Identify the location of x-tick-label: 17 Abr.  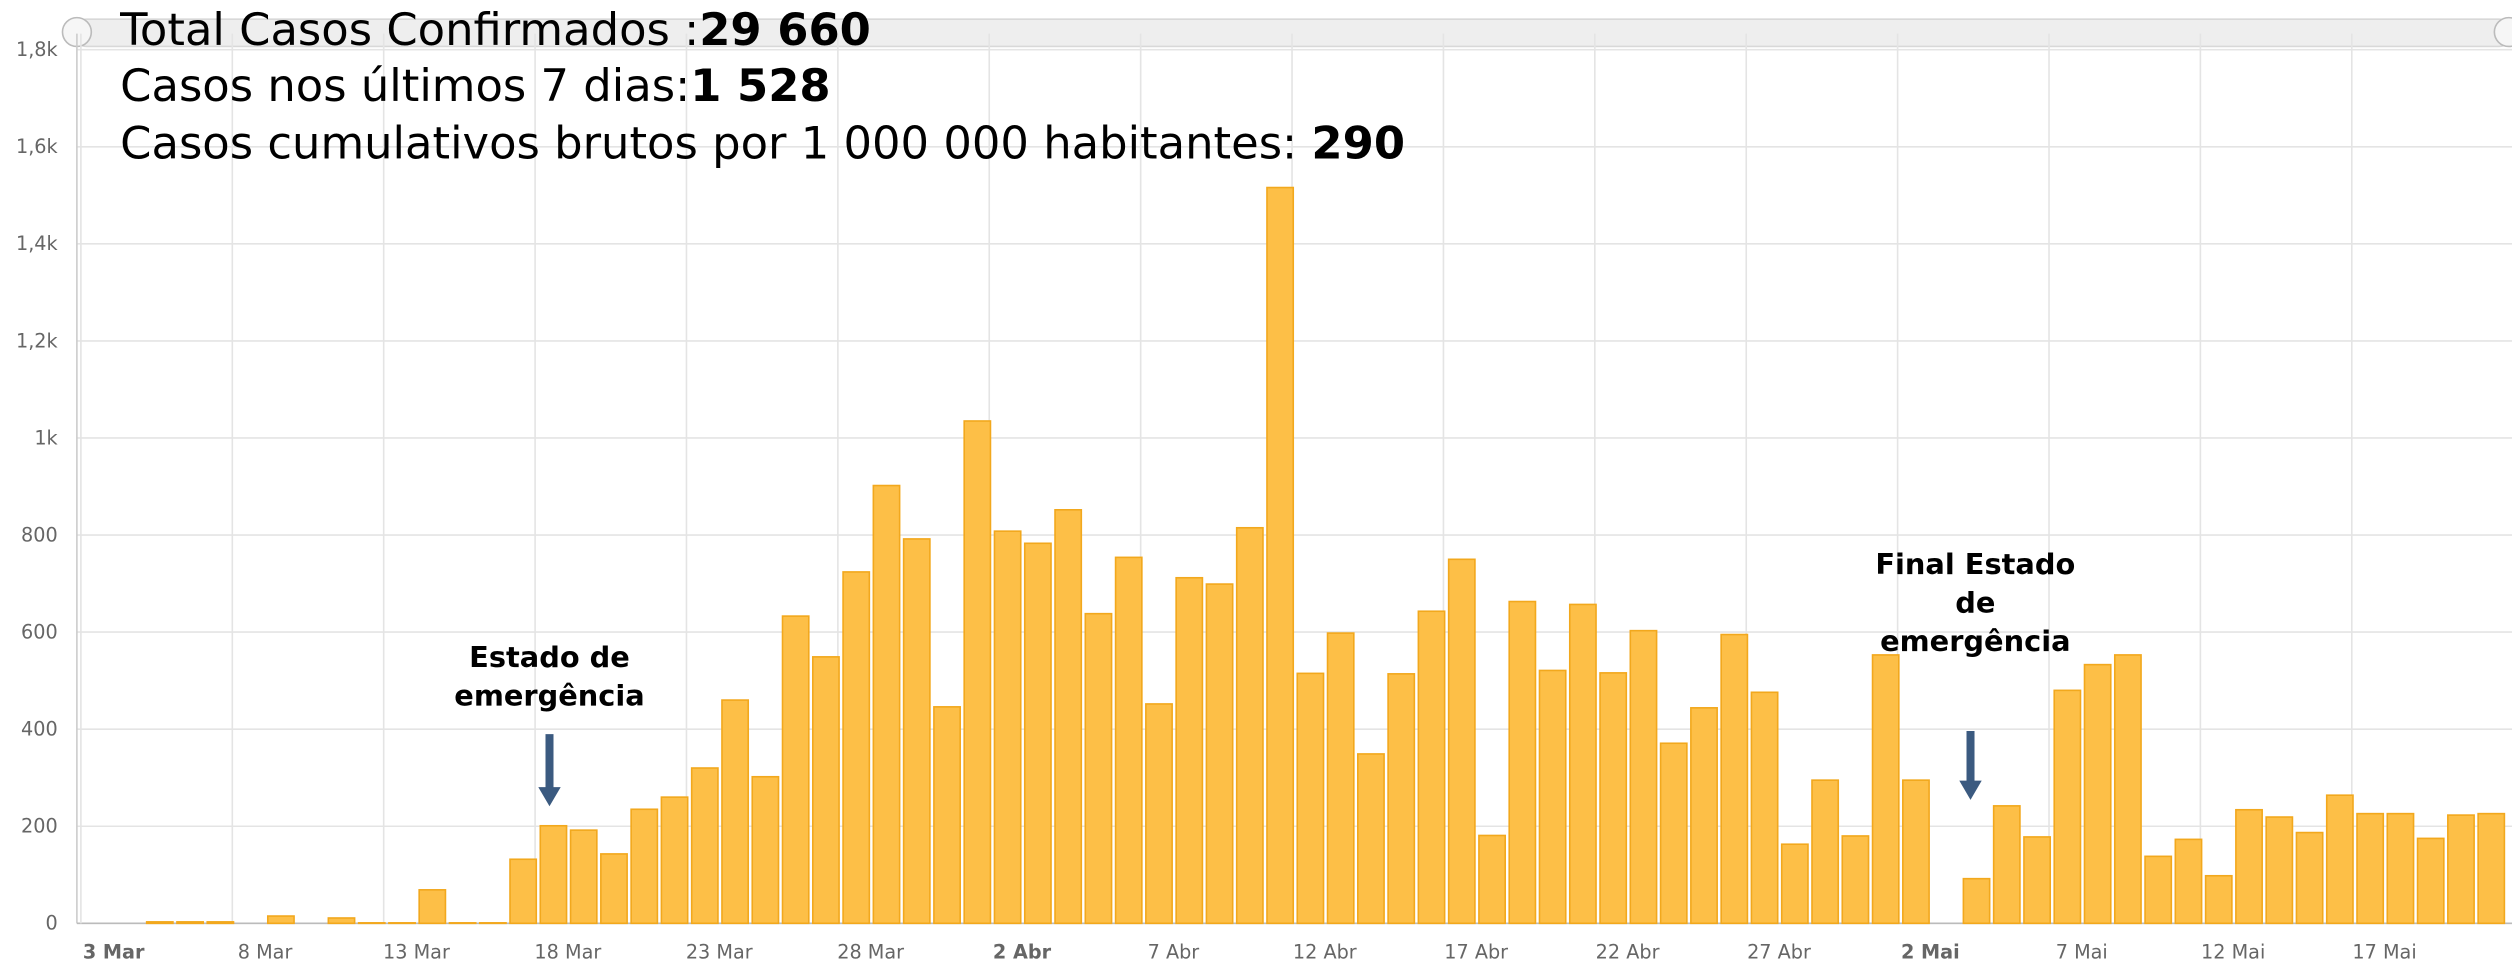
(1476, 952).